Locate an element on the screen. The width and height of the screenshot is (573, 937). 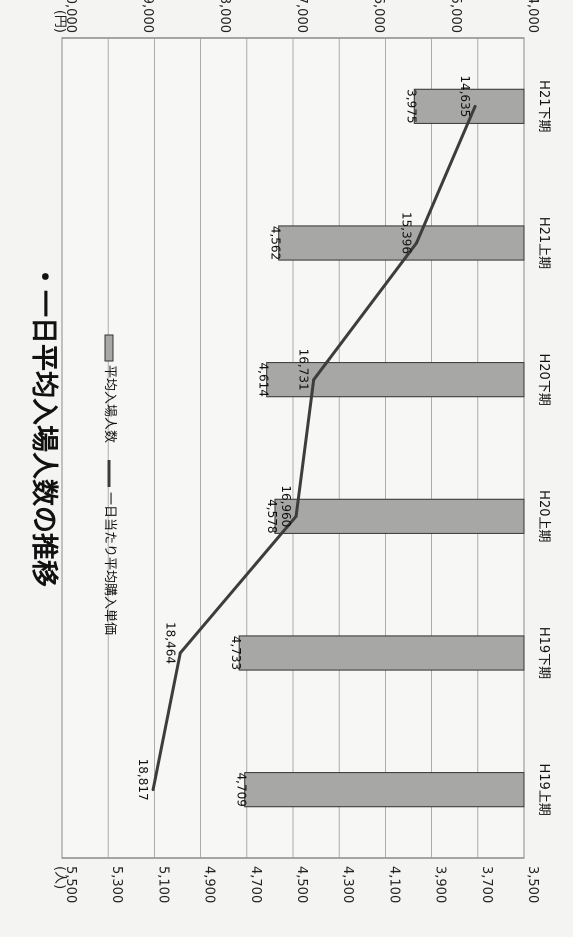
category-labels: H19上期 H19下期 H20上期 H20下期 H21上期 H21下期 is located at coordinates (543, 448).